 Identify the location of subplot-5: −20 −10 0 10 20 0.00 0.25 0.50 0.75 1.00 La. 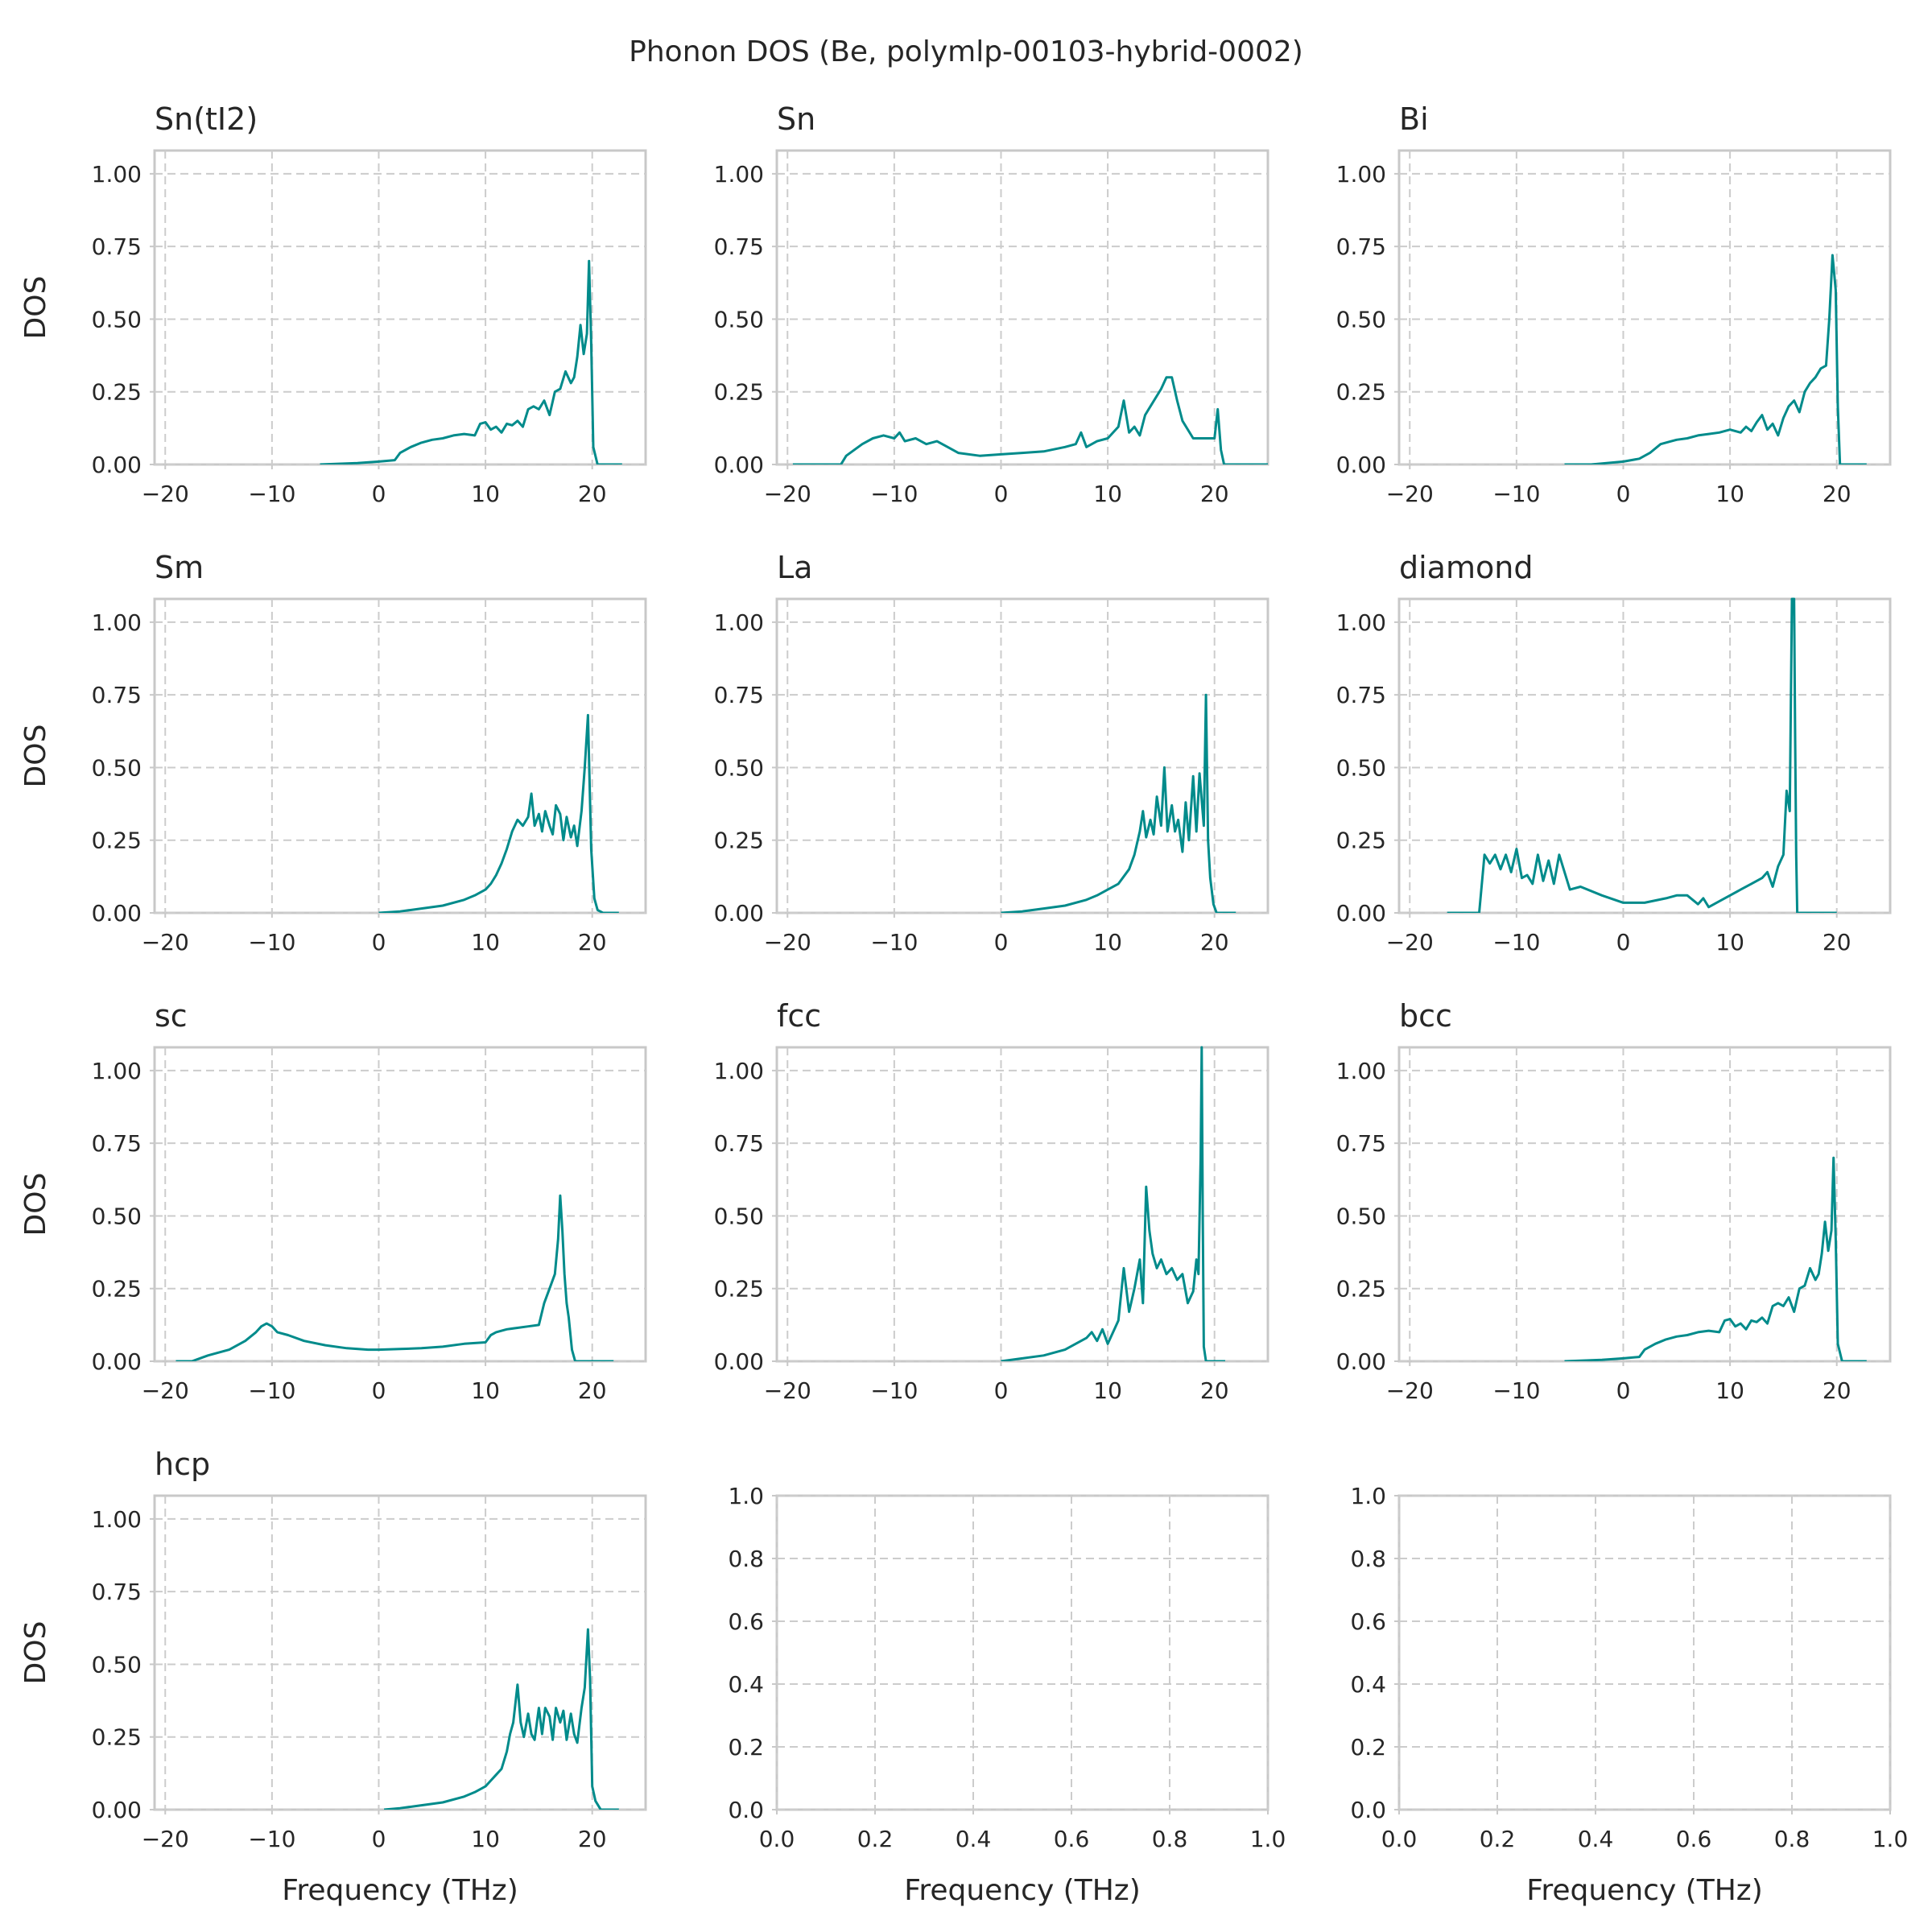
(991, 753).